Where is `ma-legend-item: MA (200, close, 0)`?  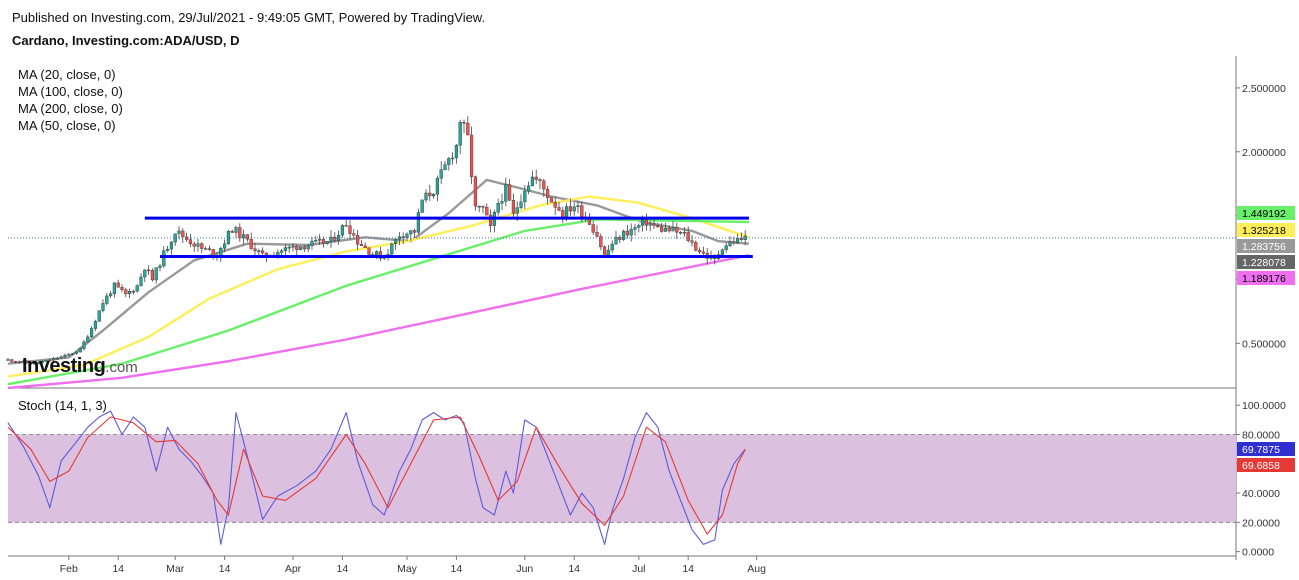
ma-legend-item: MA (200, close, 0) is located at coordinates (70, 108).